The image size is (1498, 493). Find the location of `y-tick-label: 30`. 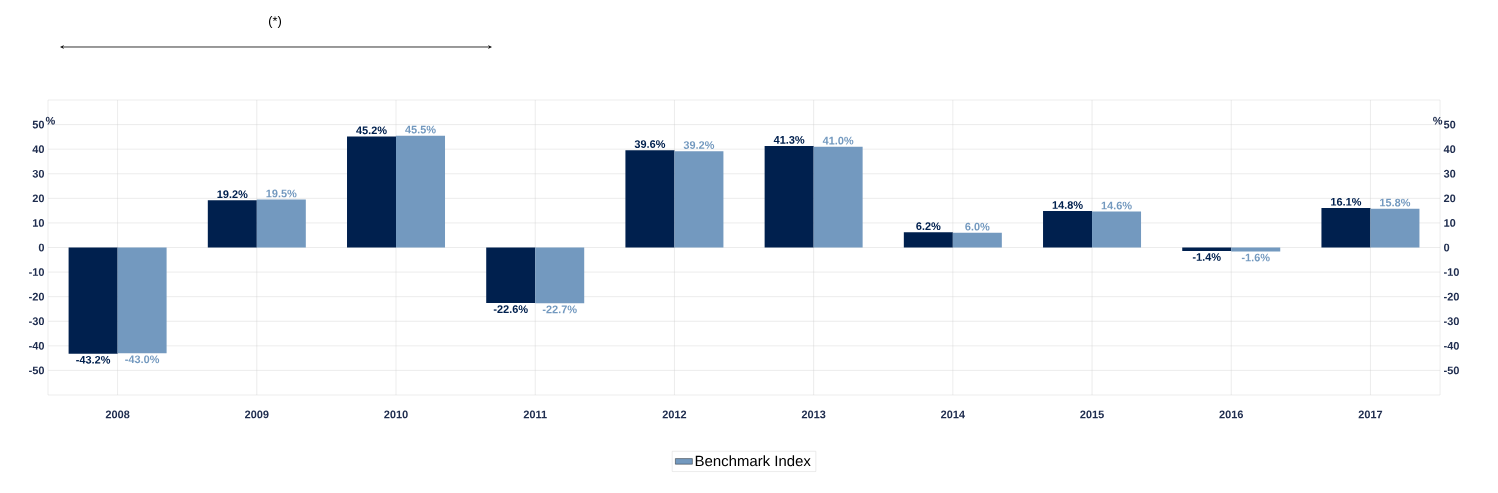

y-tick-label: 30 is located at coordinates (38, 173).